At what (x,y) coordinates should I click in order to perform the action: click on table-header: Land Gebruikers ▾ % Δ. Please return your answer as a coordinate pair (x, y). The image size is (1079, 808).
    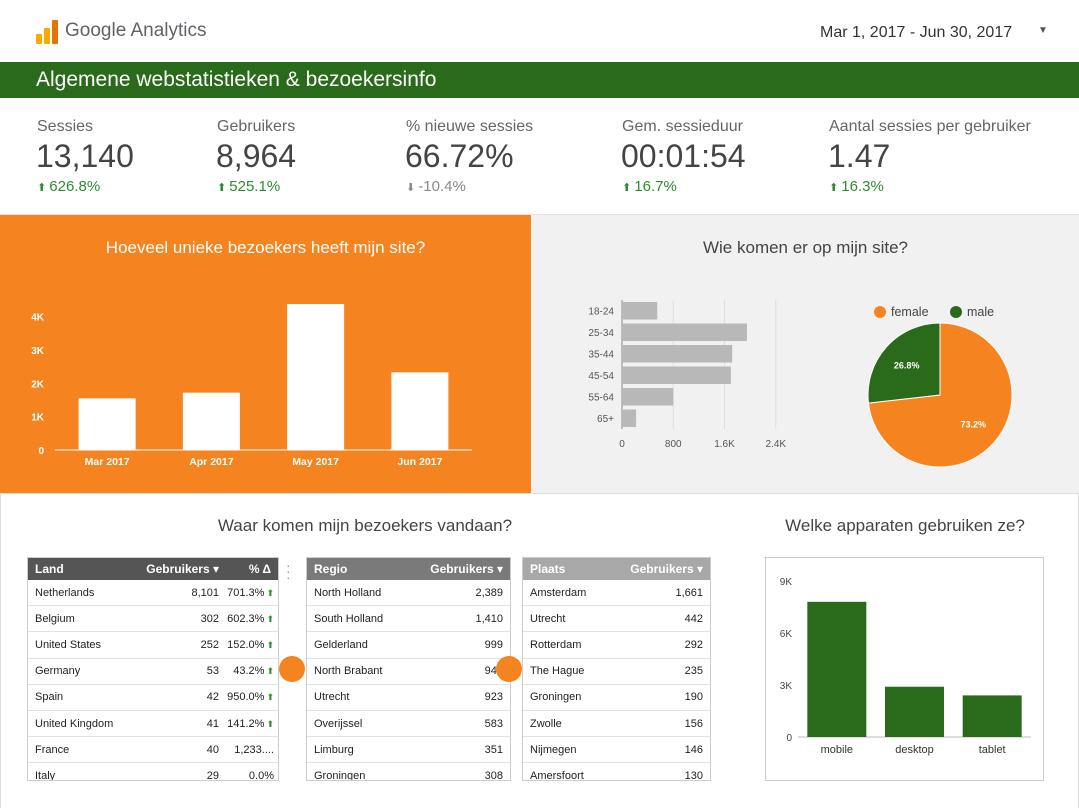
    Looking at the image, I should click on (153, 569).